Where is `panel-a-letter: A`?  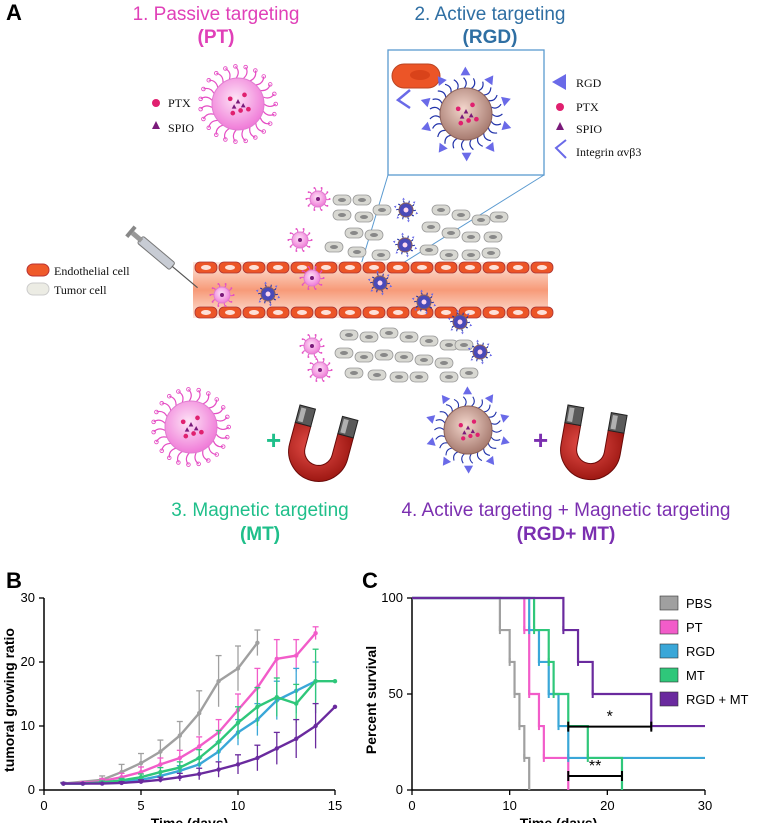
panel-a-letter: A is located at coordinates (14, 12).